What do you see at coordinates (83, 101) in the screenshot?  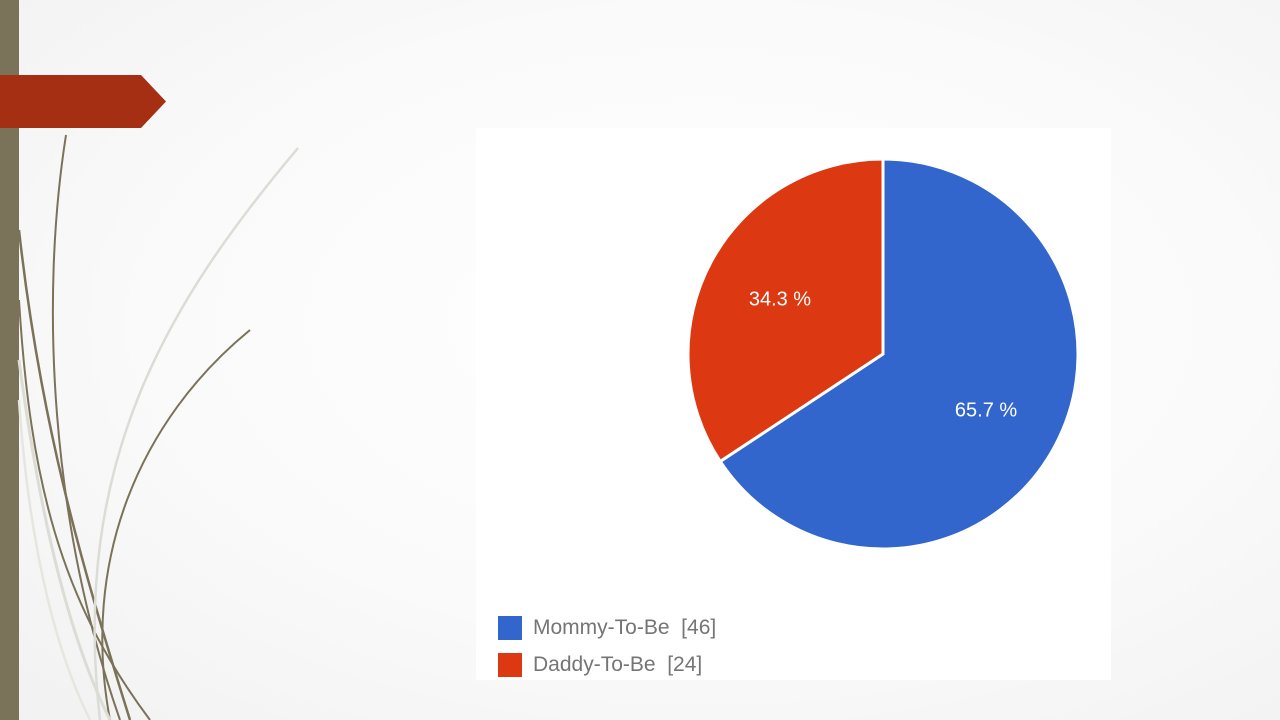 I see `title-accent-tab` at bounding box center [83, 101].